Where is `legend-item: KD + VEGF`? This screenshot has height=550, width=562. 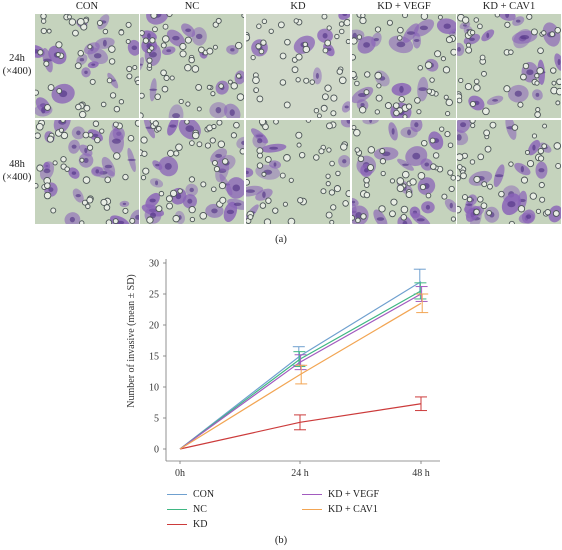
legend-item: KD + VEGF is located at coordinates (340, 495).